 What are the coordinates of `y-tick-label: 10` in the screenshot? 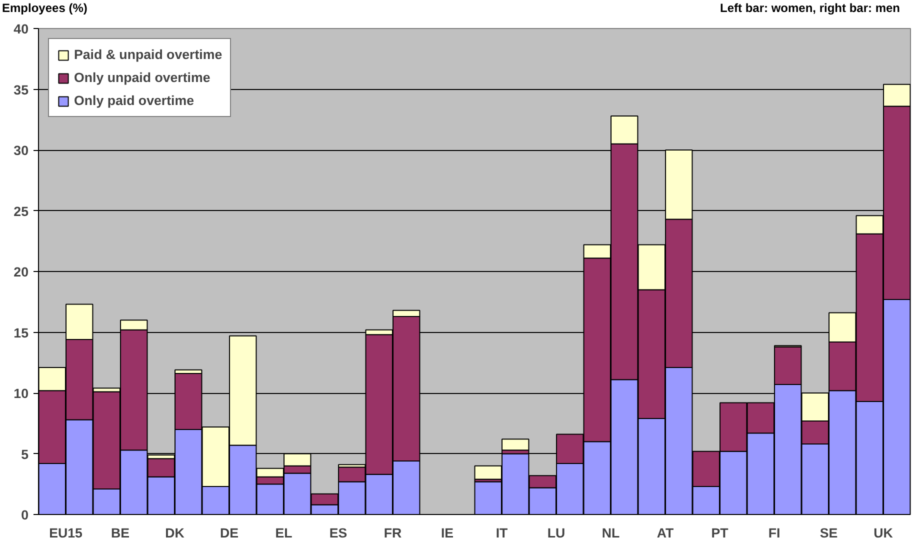 It's located at (21, 393).